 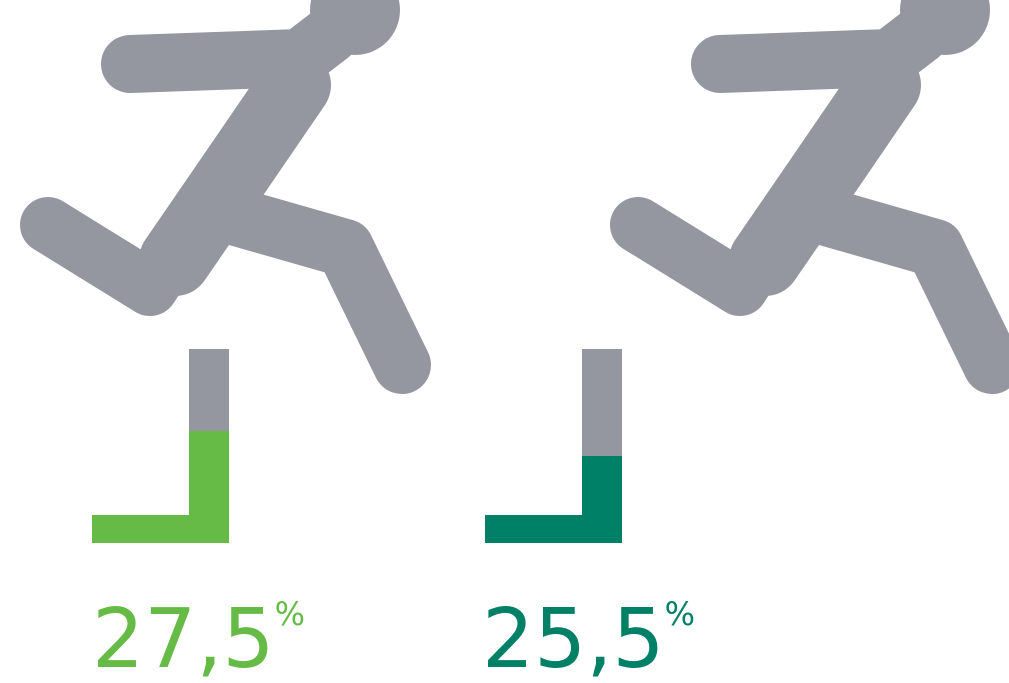 What do you see at coordinates (588, 635) in the screenshot?
I see `value-label: 25,5%` at bounding box center [588, 635].